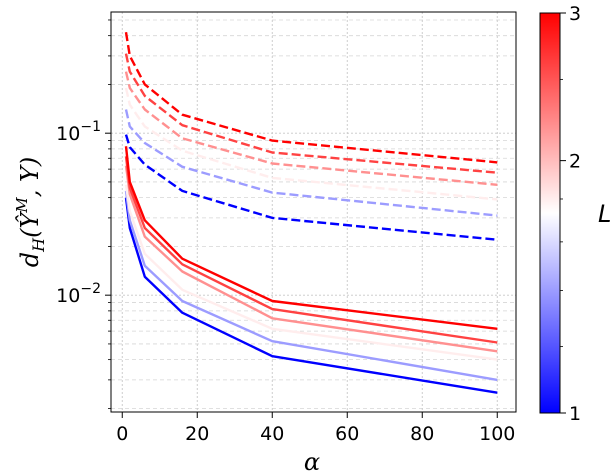 This screenshot has width=614, height=475. Describe the element at coordinates (22, 205) in the screenshot. I see `y-label-sup: M` at that location.